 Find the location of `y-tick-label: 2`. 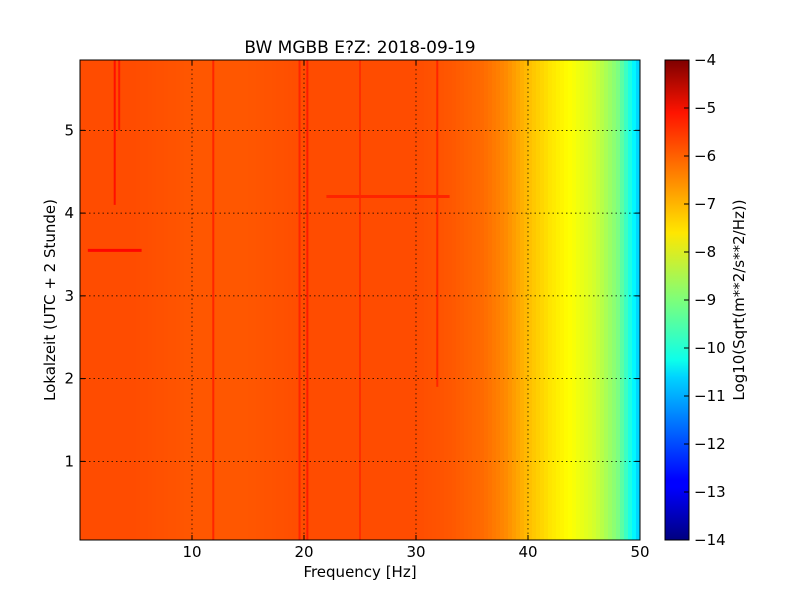

y-tick-label: 2 is located at coordinates (69, 379).